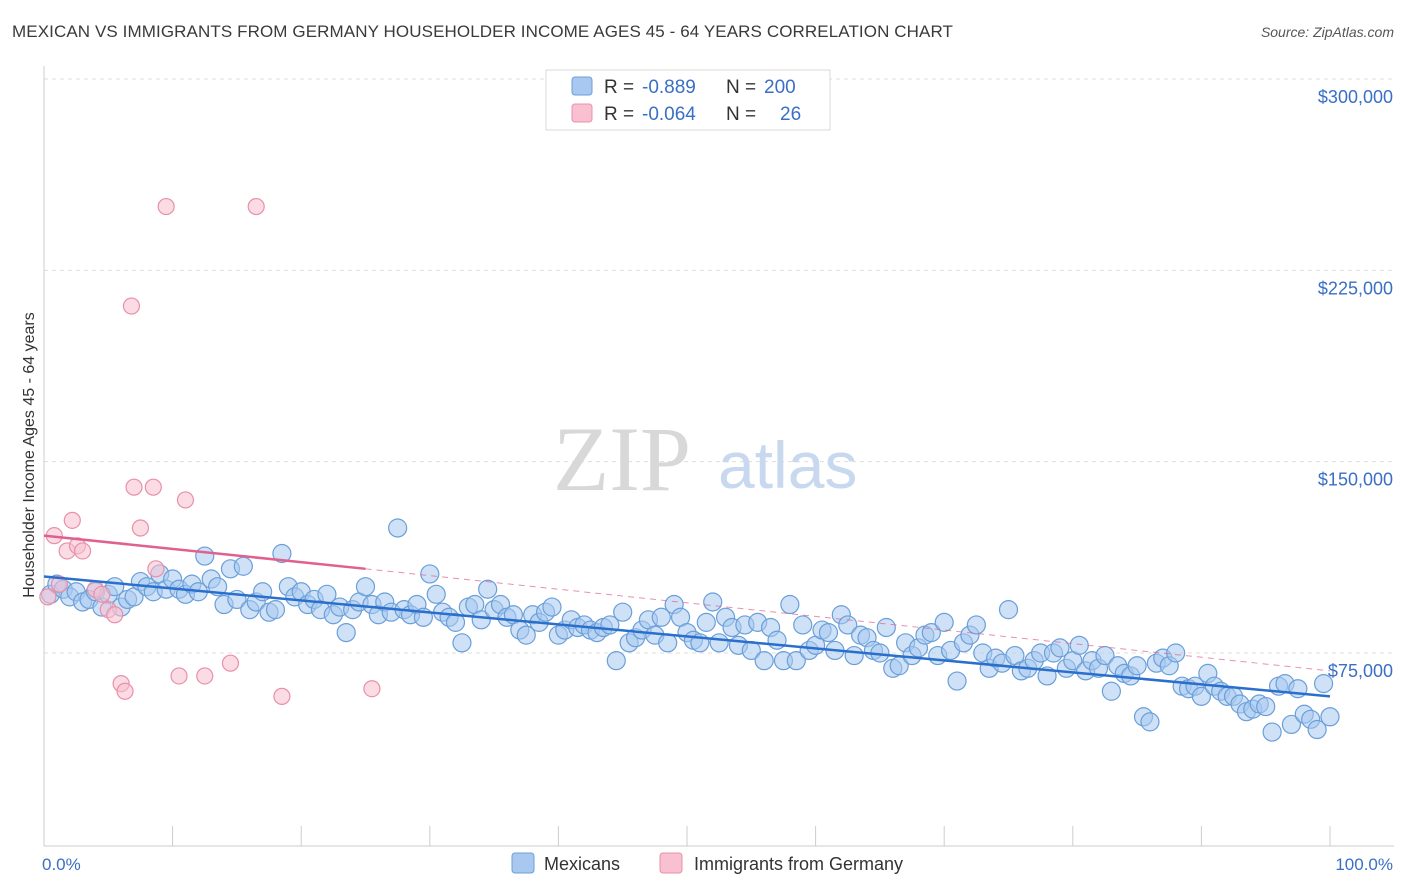  Describe the element at coordinates (1355, 97) in the screenshot. I see `y-tick-label: $300,000` at that location.